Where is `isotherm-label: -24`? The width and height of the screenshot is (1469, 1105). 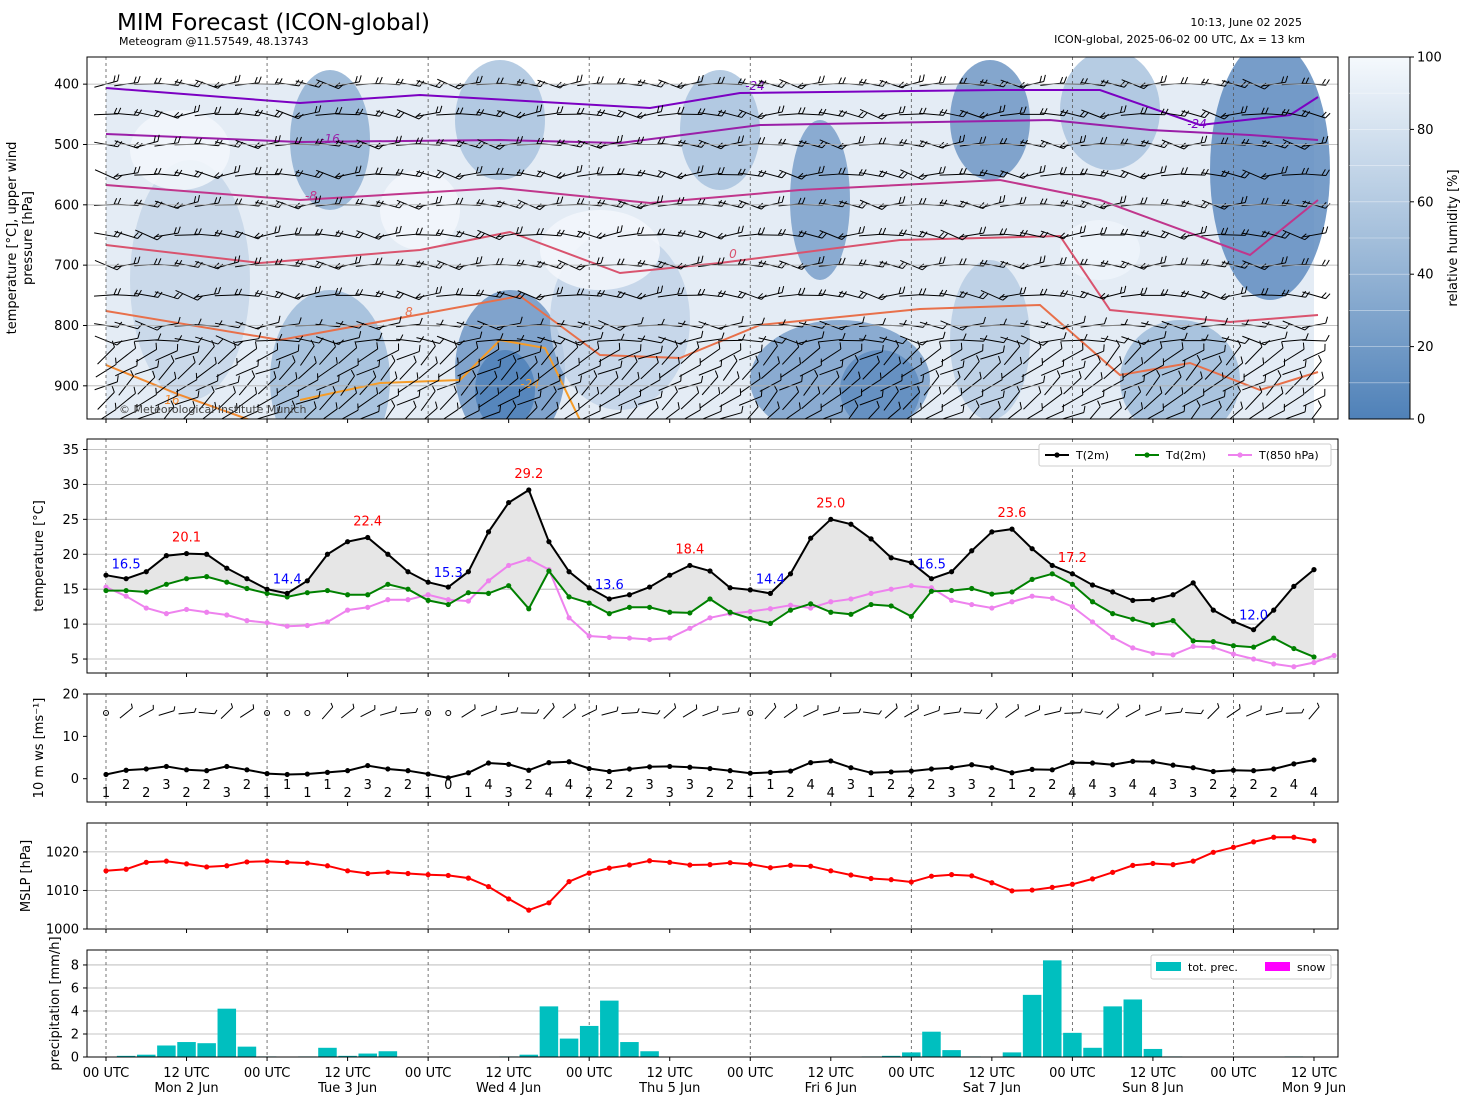
isotherm-label: -24 is located at coordinates (530, 384).